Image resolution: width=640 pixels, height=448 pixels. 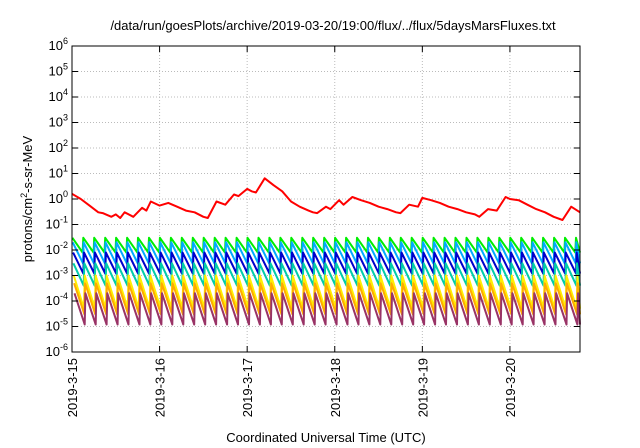 What do you see at coordinates (57, 248) in the screenshot?
I see `y-tick-label: 10⁻²` at bounding box center [57, 248].